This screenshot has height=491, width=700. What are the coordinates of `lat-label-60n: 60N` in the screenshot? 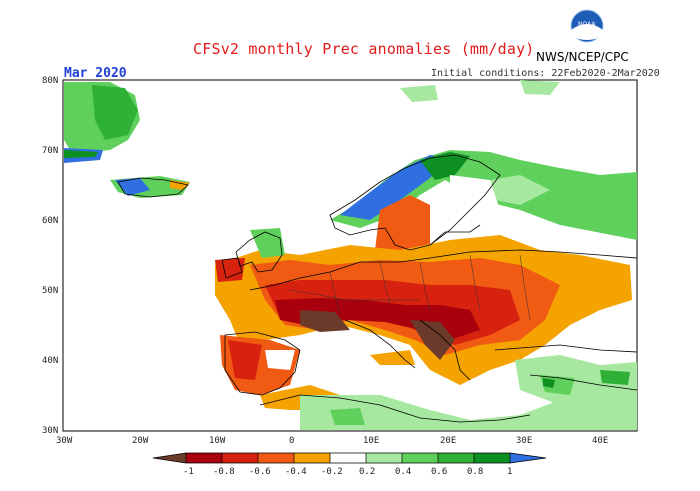 It's located at (50, 221).